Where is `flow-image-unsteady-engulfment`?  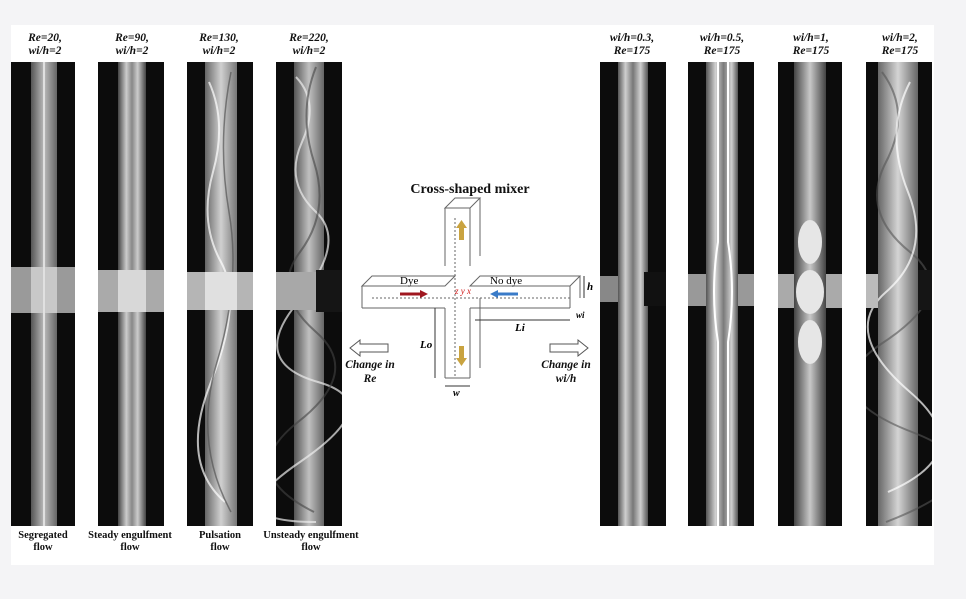 flow-image-unsteady-engulfment is located at coordinates (309, 294).